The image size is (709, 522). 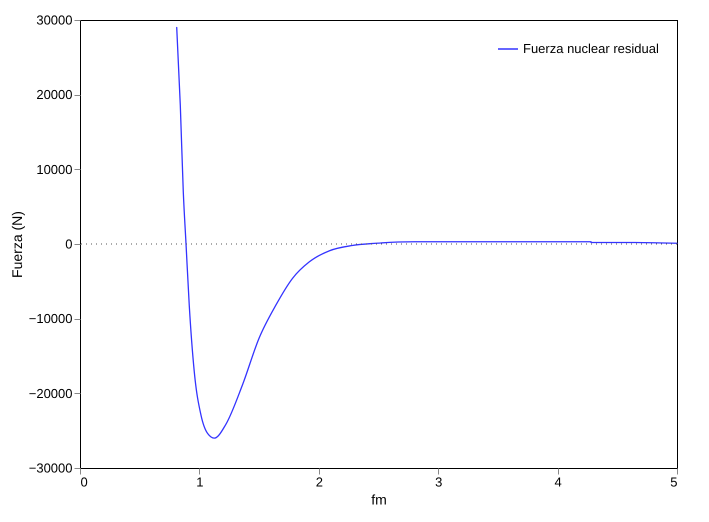 What do you see at coordinates (50, 393) in the screenshot?
I see `y-tick-label: −20000` at bounding box center [50, 393].